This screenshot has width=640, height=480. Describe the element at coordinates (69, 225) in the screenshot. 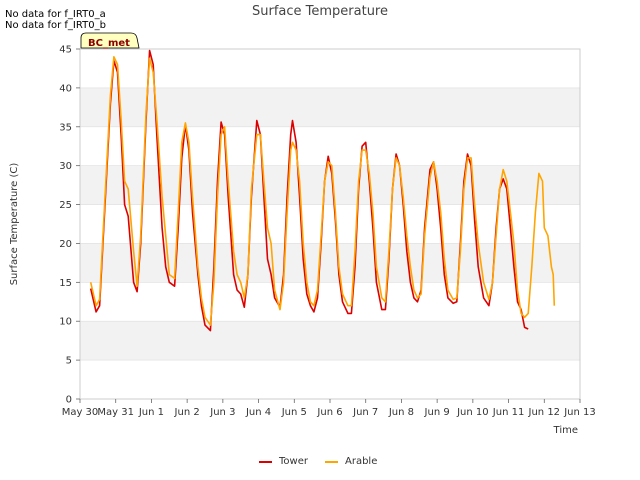

I see `y-axis-ticks: 0 5 10 15 20 25 30 35 40 45` at that location.